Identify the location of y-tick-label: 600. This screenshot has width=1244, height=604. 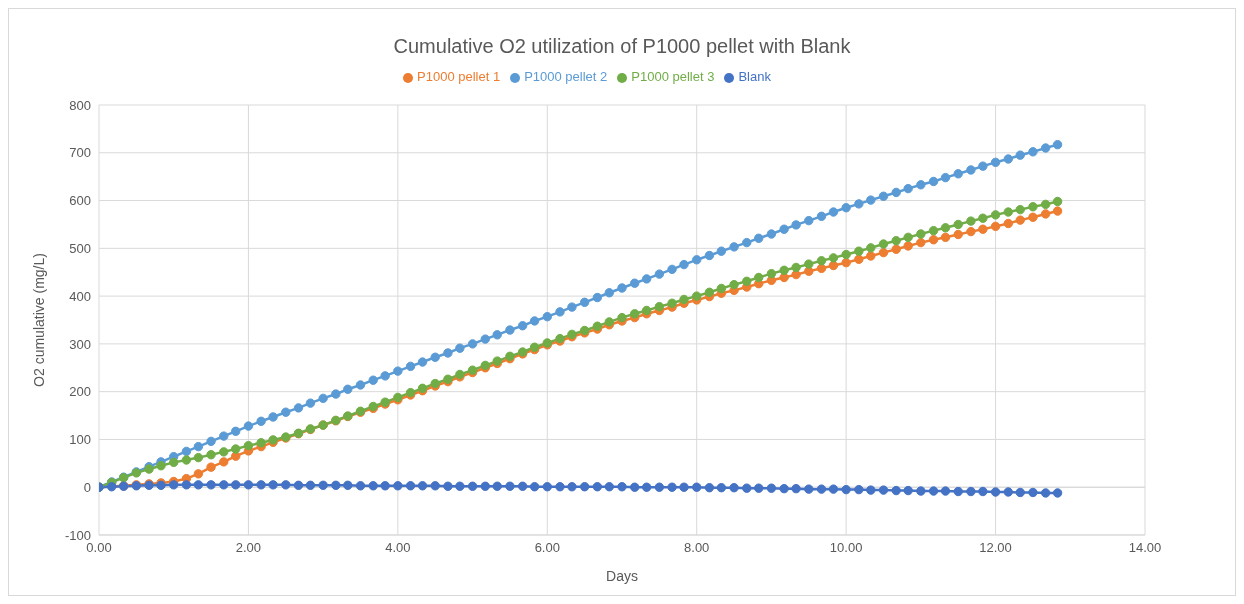
(80, 201).